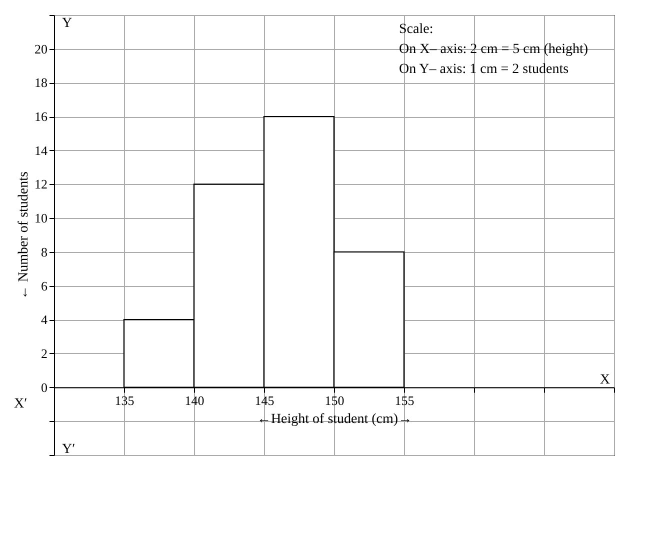 Image resolution: width=662 pixels, height=539 pixels. What do you see at coordinates (41, 48) in the screenshot?
I see `y-tick-label: 20` at bounding box center [41, 48].